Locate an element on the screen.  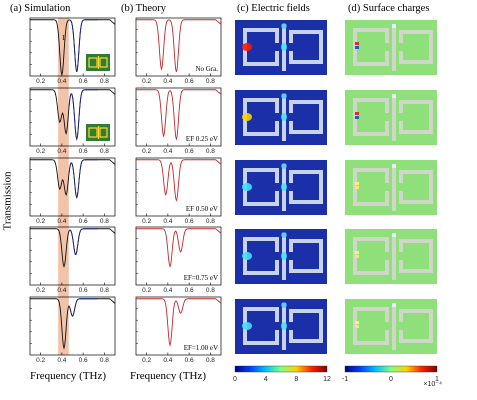
fermi-level-label: EF 0.50 eV is located at coordinates (202, 209).